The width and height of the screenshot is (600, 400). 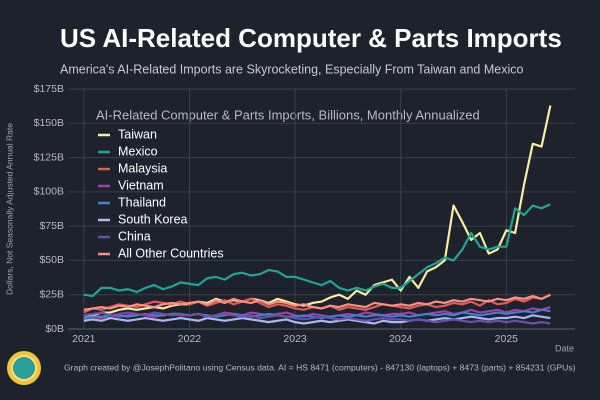 What do you see at coordinates (401, 339) in the screenshot?
I see `x-tick-label: 2024` at bounding box center [401, 339].